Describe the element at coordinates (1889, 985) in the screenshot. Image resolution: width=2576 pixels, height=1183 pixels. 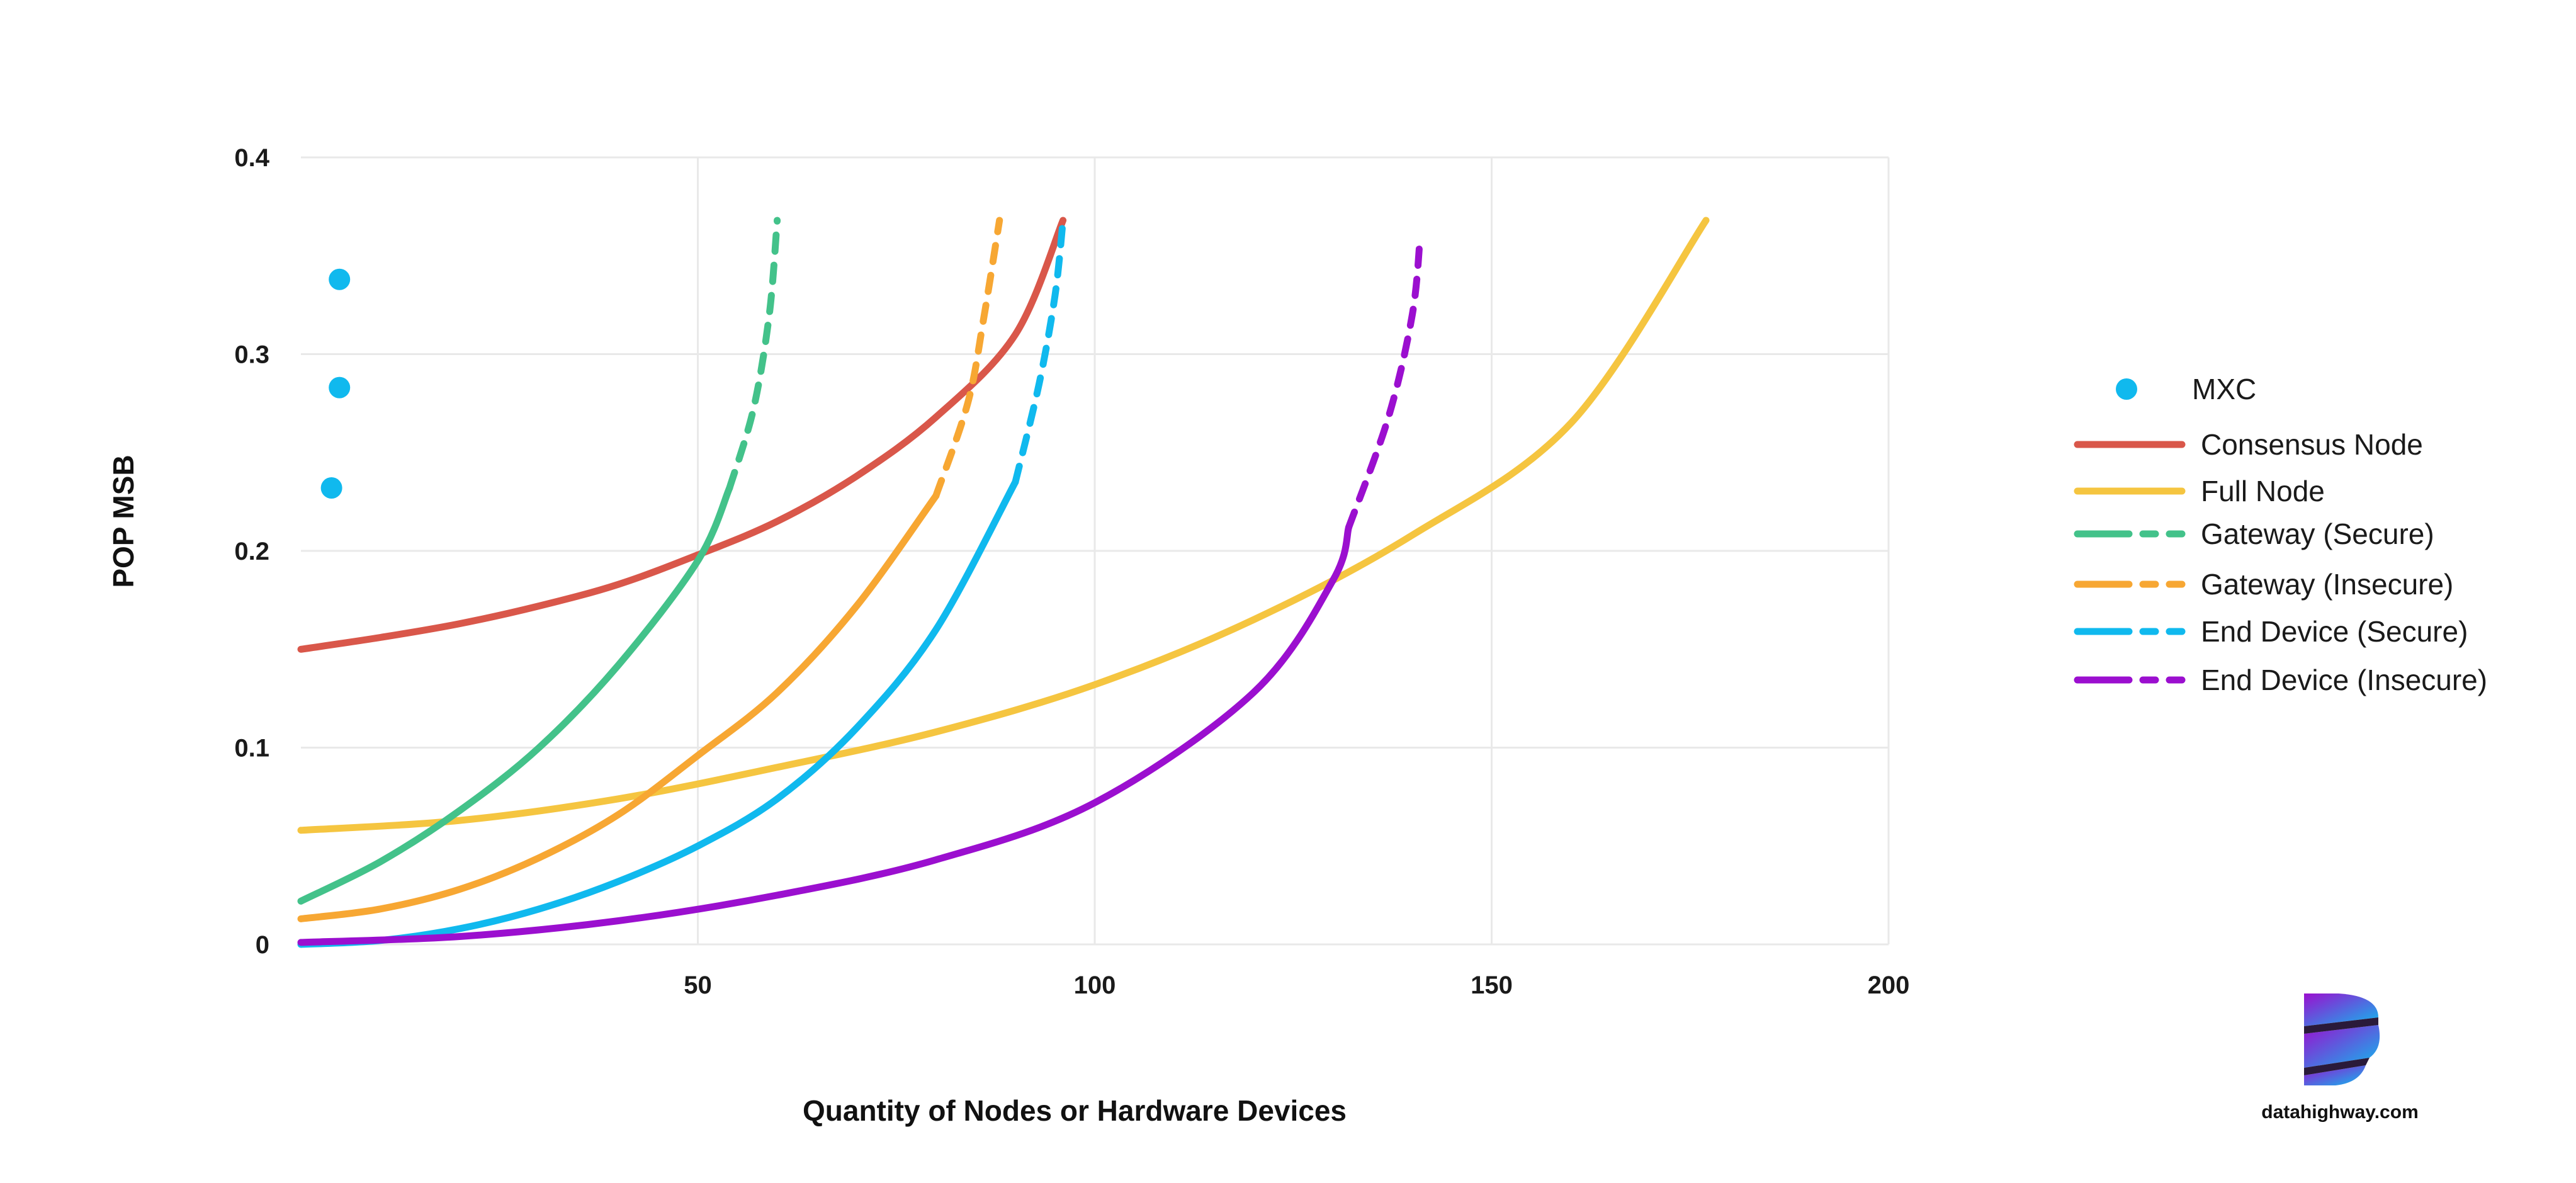
I see `x-tick-label: 200` at that location.